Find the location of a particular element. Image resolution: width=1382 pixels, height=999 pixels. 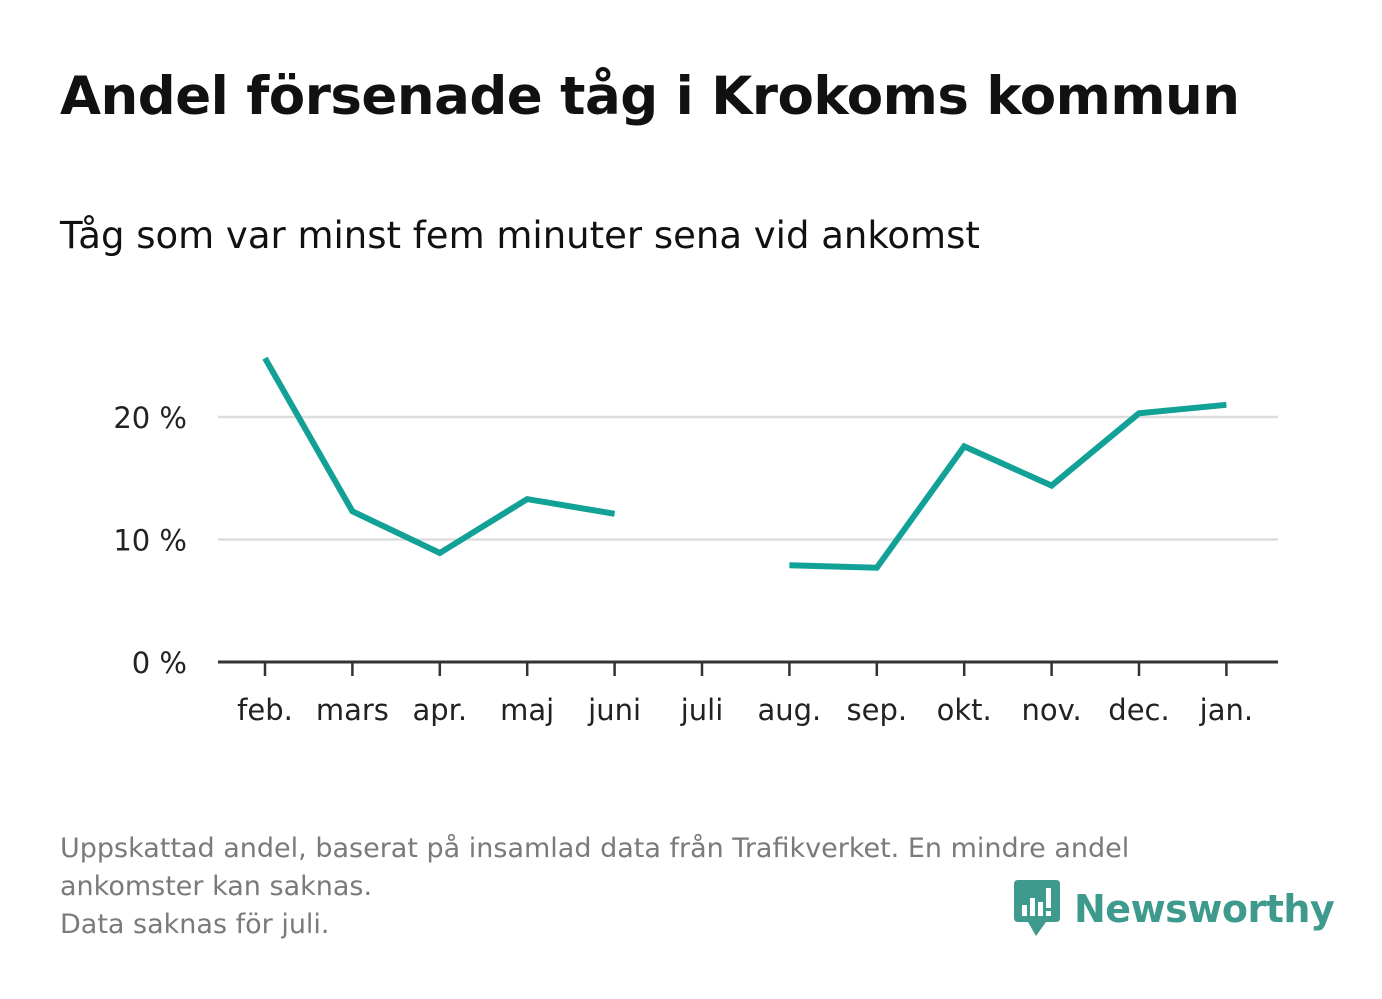

footnote-line: Data saknas för juli. is located at coordinates (195, 924).